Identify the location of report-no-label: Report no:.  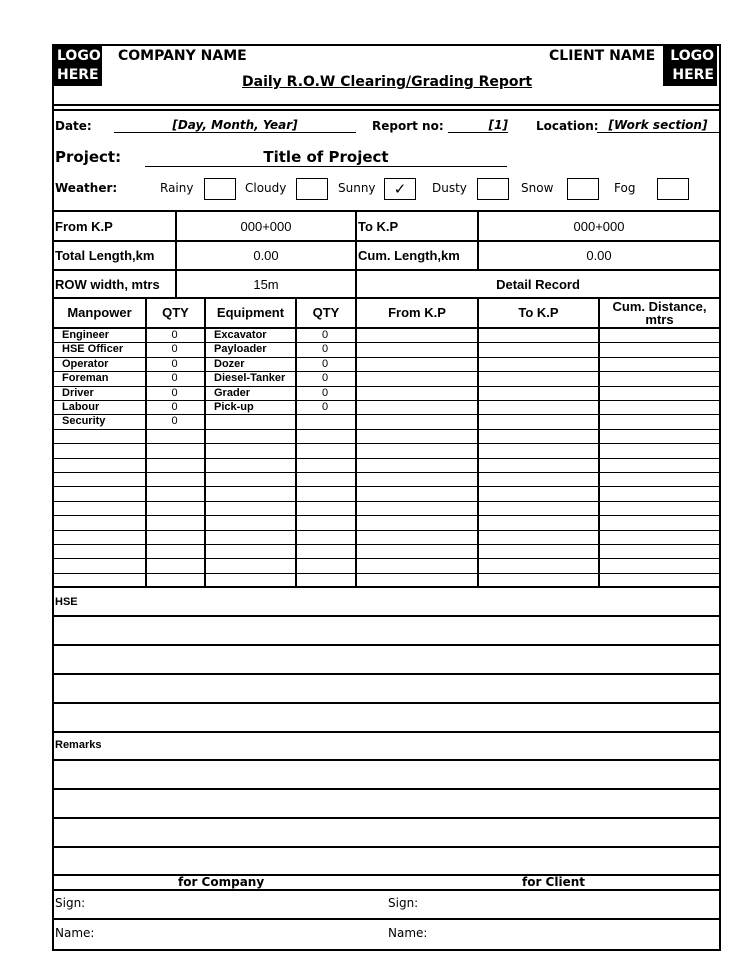
(408, 126).